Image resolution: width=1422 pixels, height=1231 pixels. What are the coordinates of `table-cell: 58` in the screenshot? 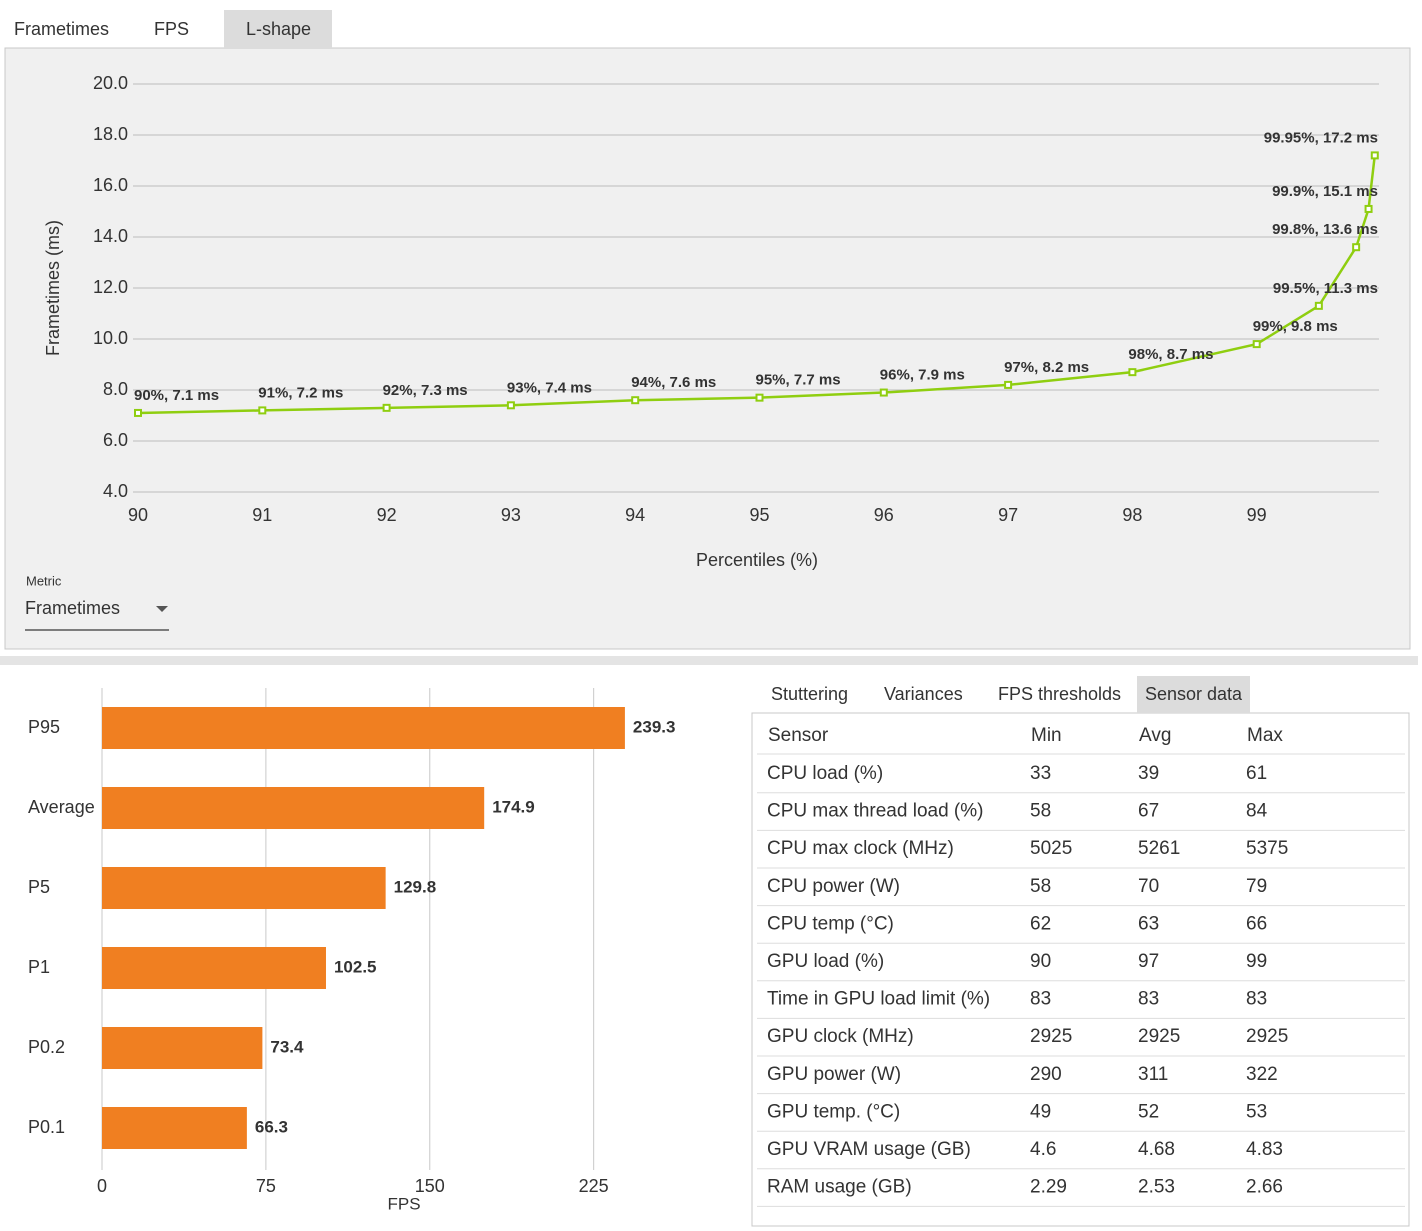 It's located at (1040, 811).